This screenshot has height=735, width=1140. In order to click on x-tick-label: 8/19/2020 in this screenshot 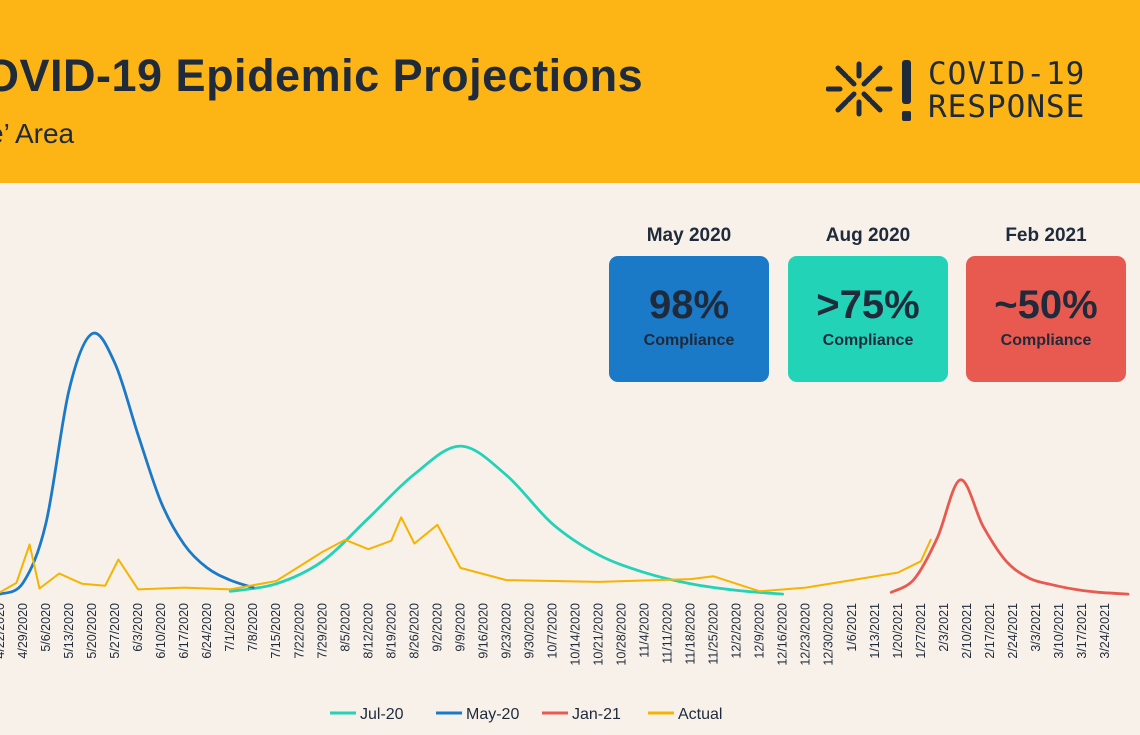, I will do `click(391, 631)`.